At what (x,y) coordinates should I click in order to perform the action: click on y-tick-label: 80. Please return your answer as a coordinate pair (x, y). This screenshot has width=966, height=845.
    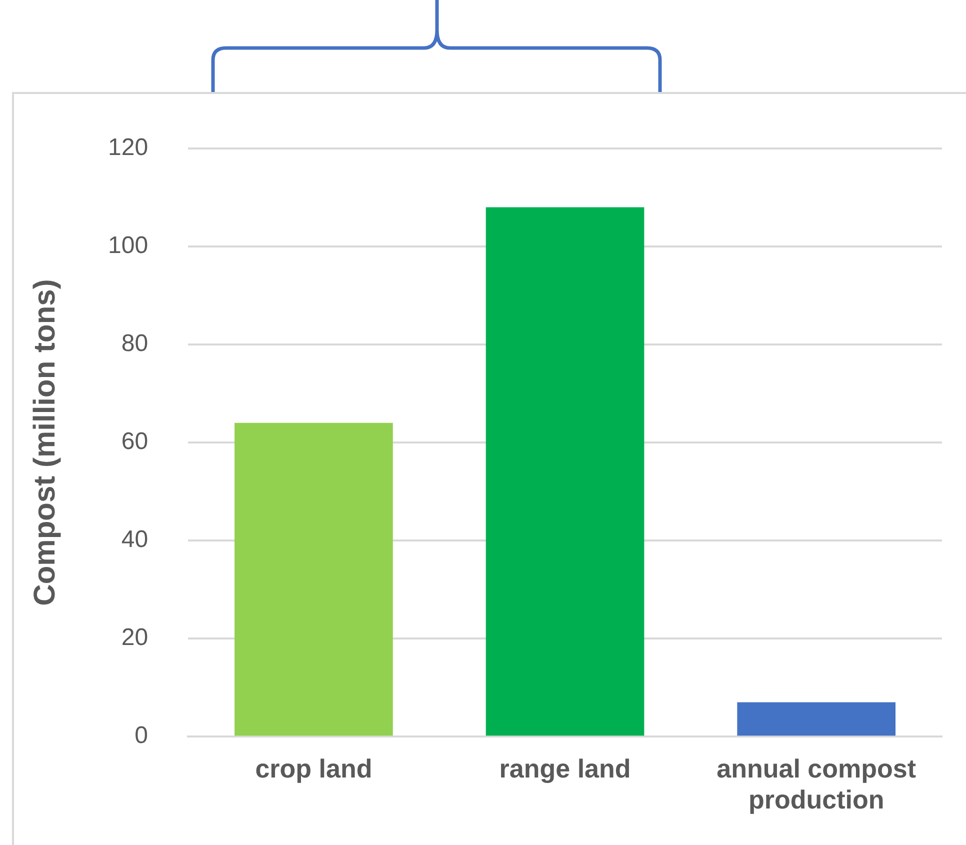
    Looking at the image, I should click on (134, 344).